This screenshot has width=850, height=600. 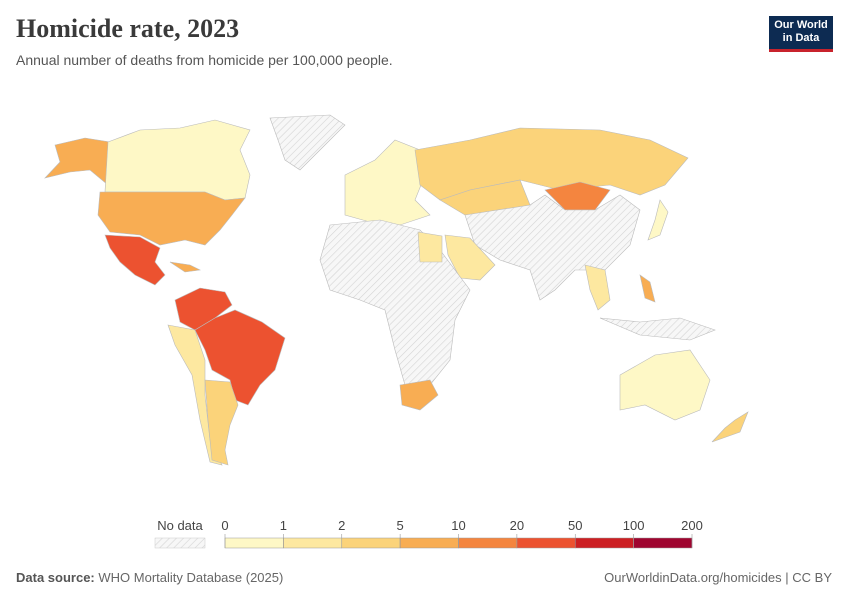 I want to click on legend-label: 50, so click(x=575, y=525).